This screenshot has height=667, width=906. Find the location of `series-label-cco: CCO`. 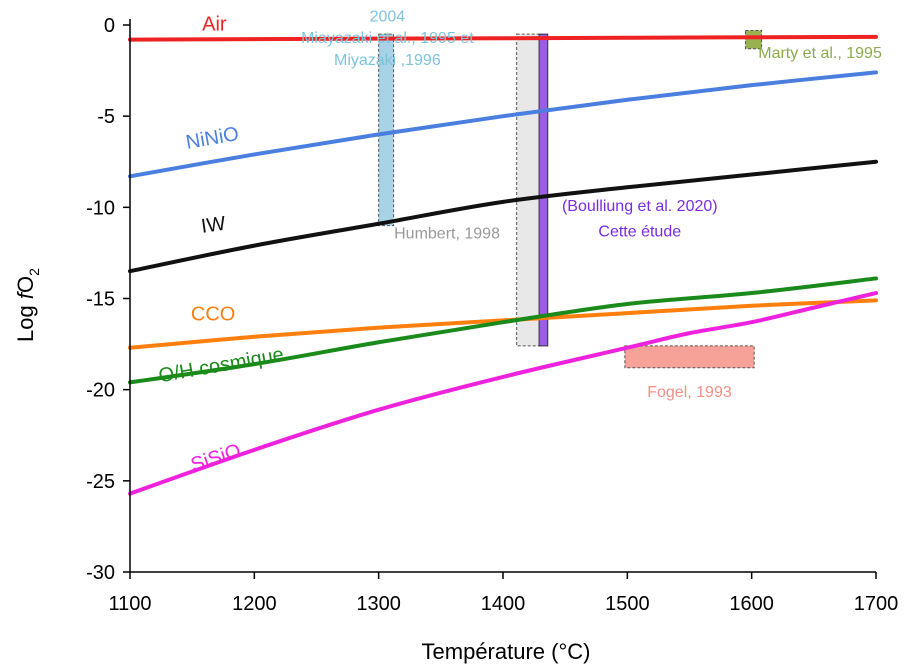

series-label-cco: CCO is located at coordinates (213, 314).